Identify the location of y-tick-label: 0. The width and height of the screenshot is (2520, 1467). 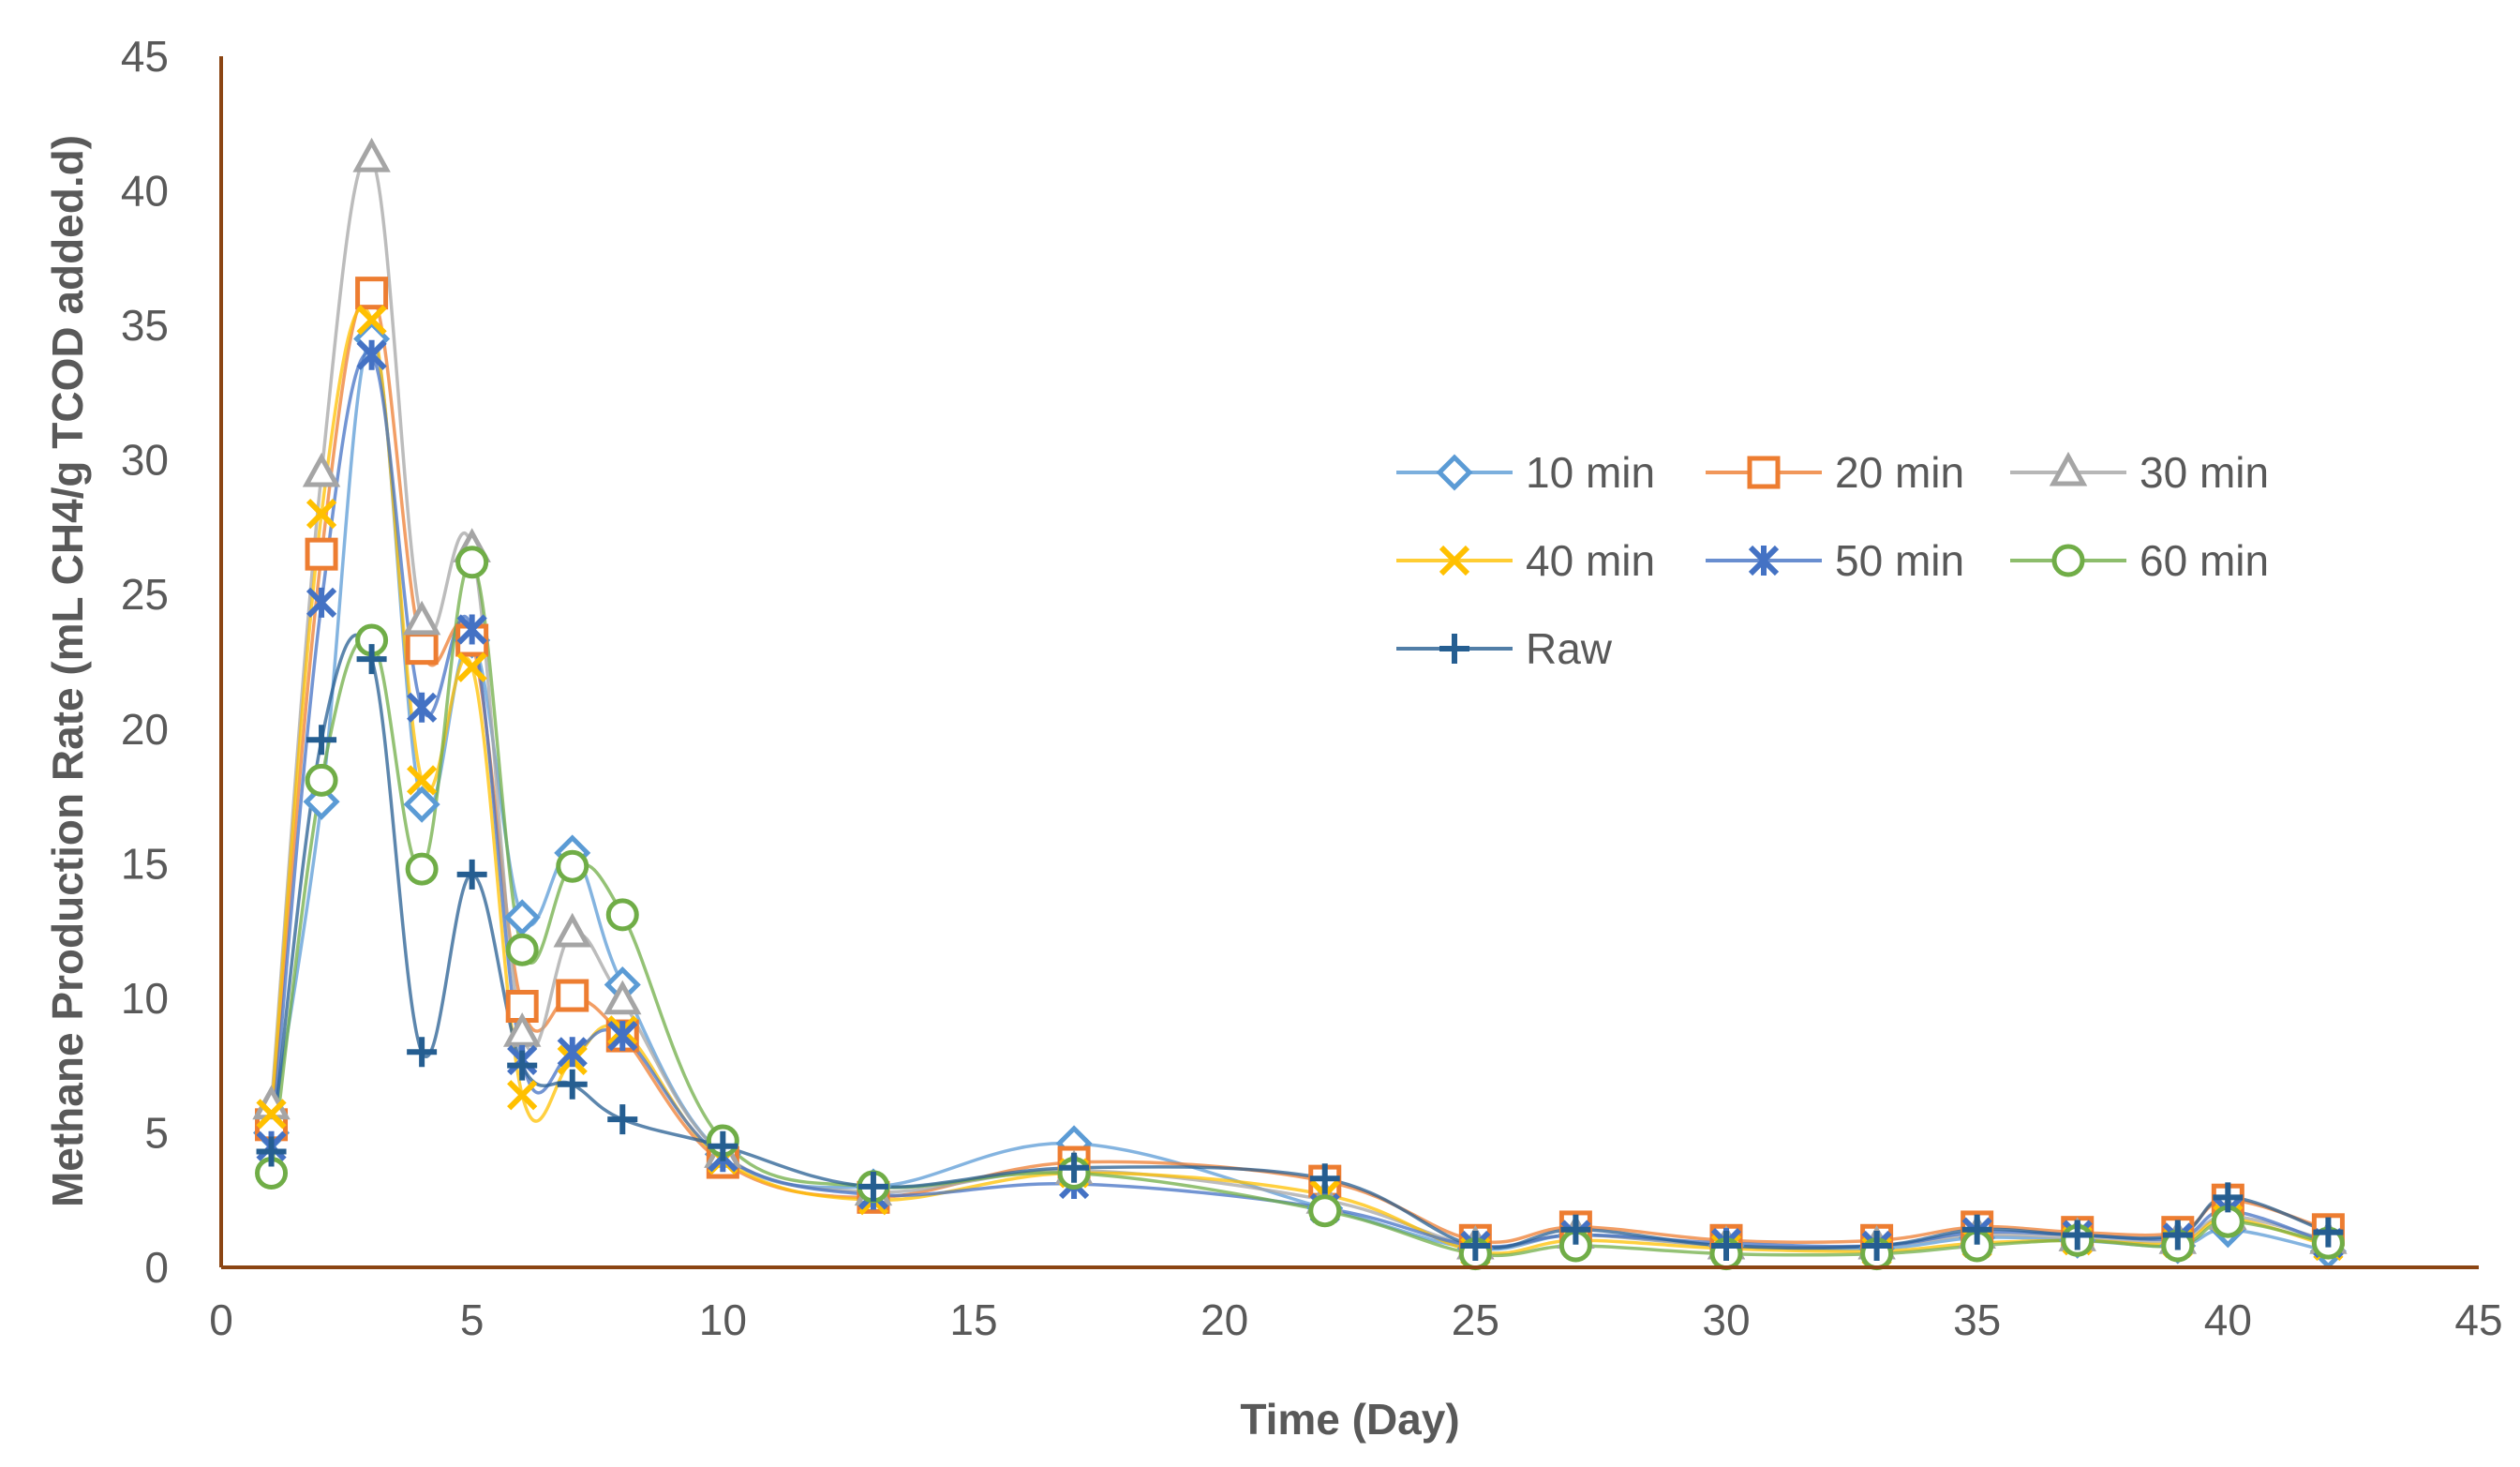
(156, 1267).